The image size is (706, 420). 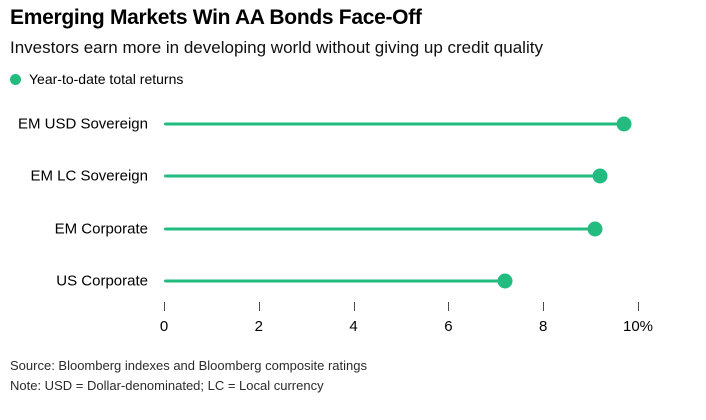 I want to click on chart-legend: Year-to-date total returns, so click(x=96, y=79).